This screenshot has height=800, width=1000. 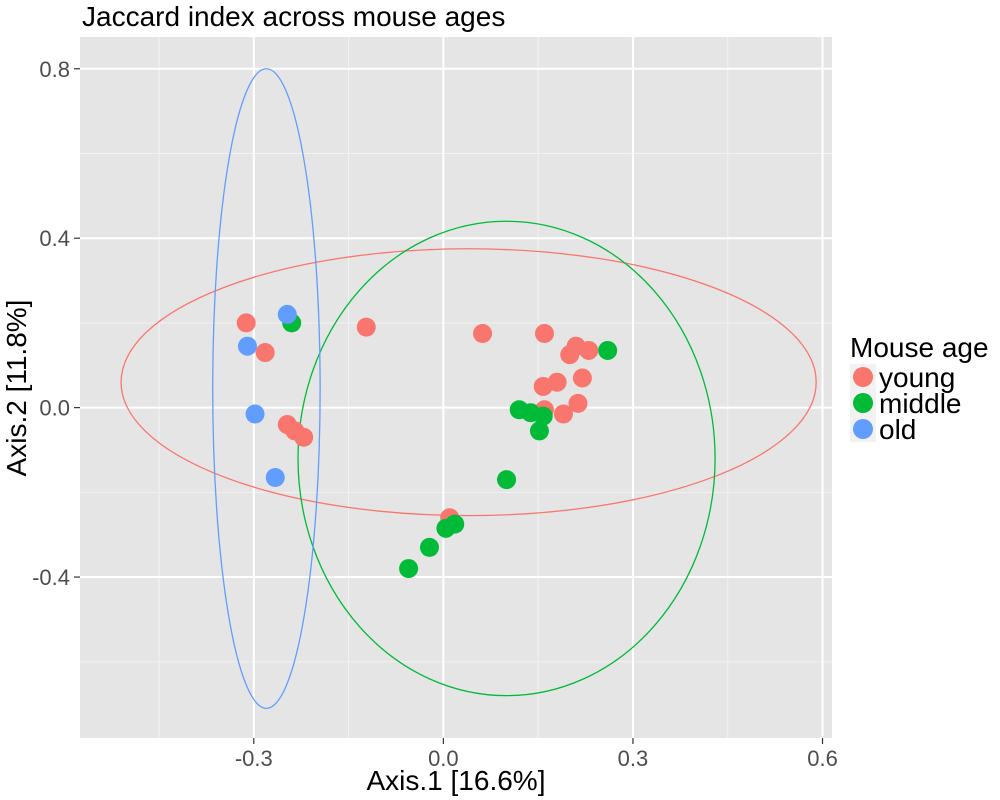 What do you see at coordinates (897, 429) in the screenshot?
I see `legend-label-old: old` at bounding box center [897, 429].